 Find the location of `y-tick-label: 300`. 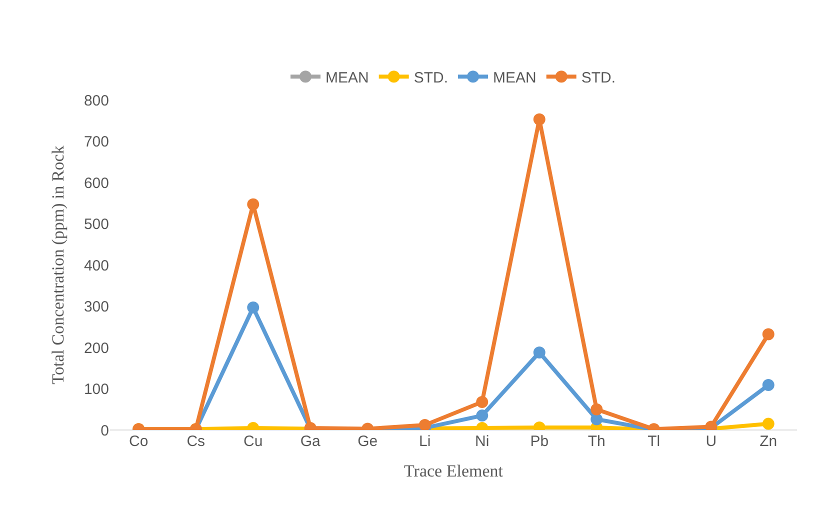

y-tick-label: 300 is located at coordinates (96, 307).